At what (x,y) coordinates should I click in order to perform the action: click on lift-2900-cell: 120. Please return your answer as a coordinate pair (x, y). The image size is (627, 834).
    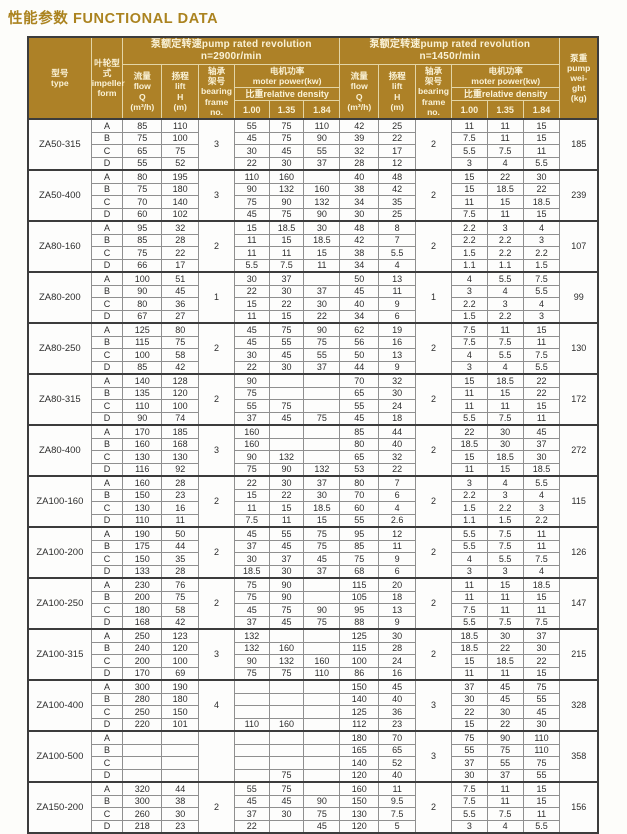
    Looking at the image, I should click on (180, 394).